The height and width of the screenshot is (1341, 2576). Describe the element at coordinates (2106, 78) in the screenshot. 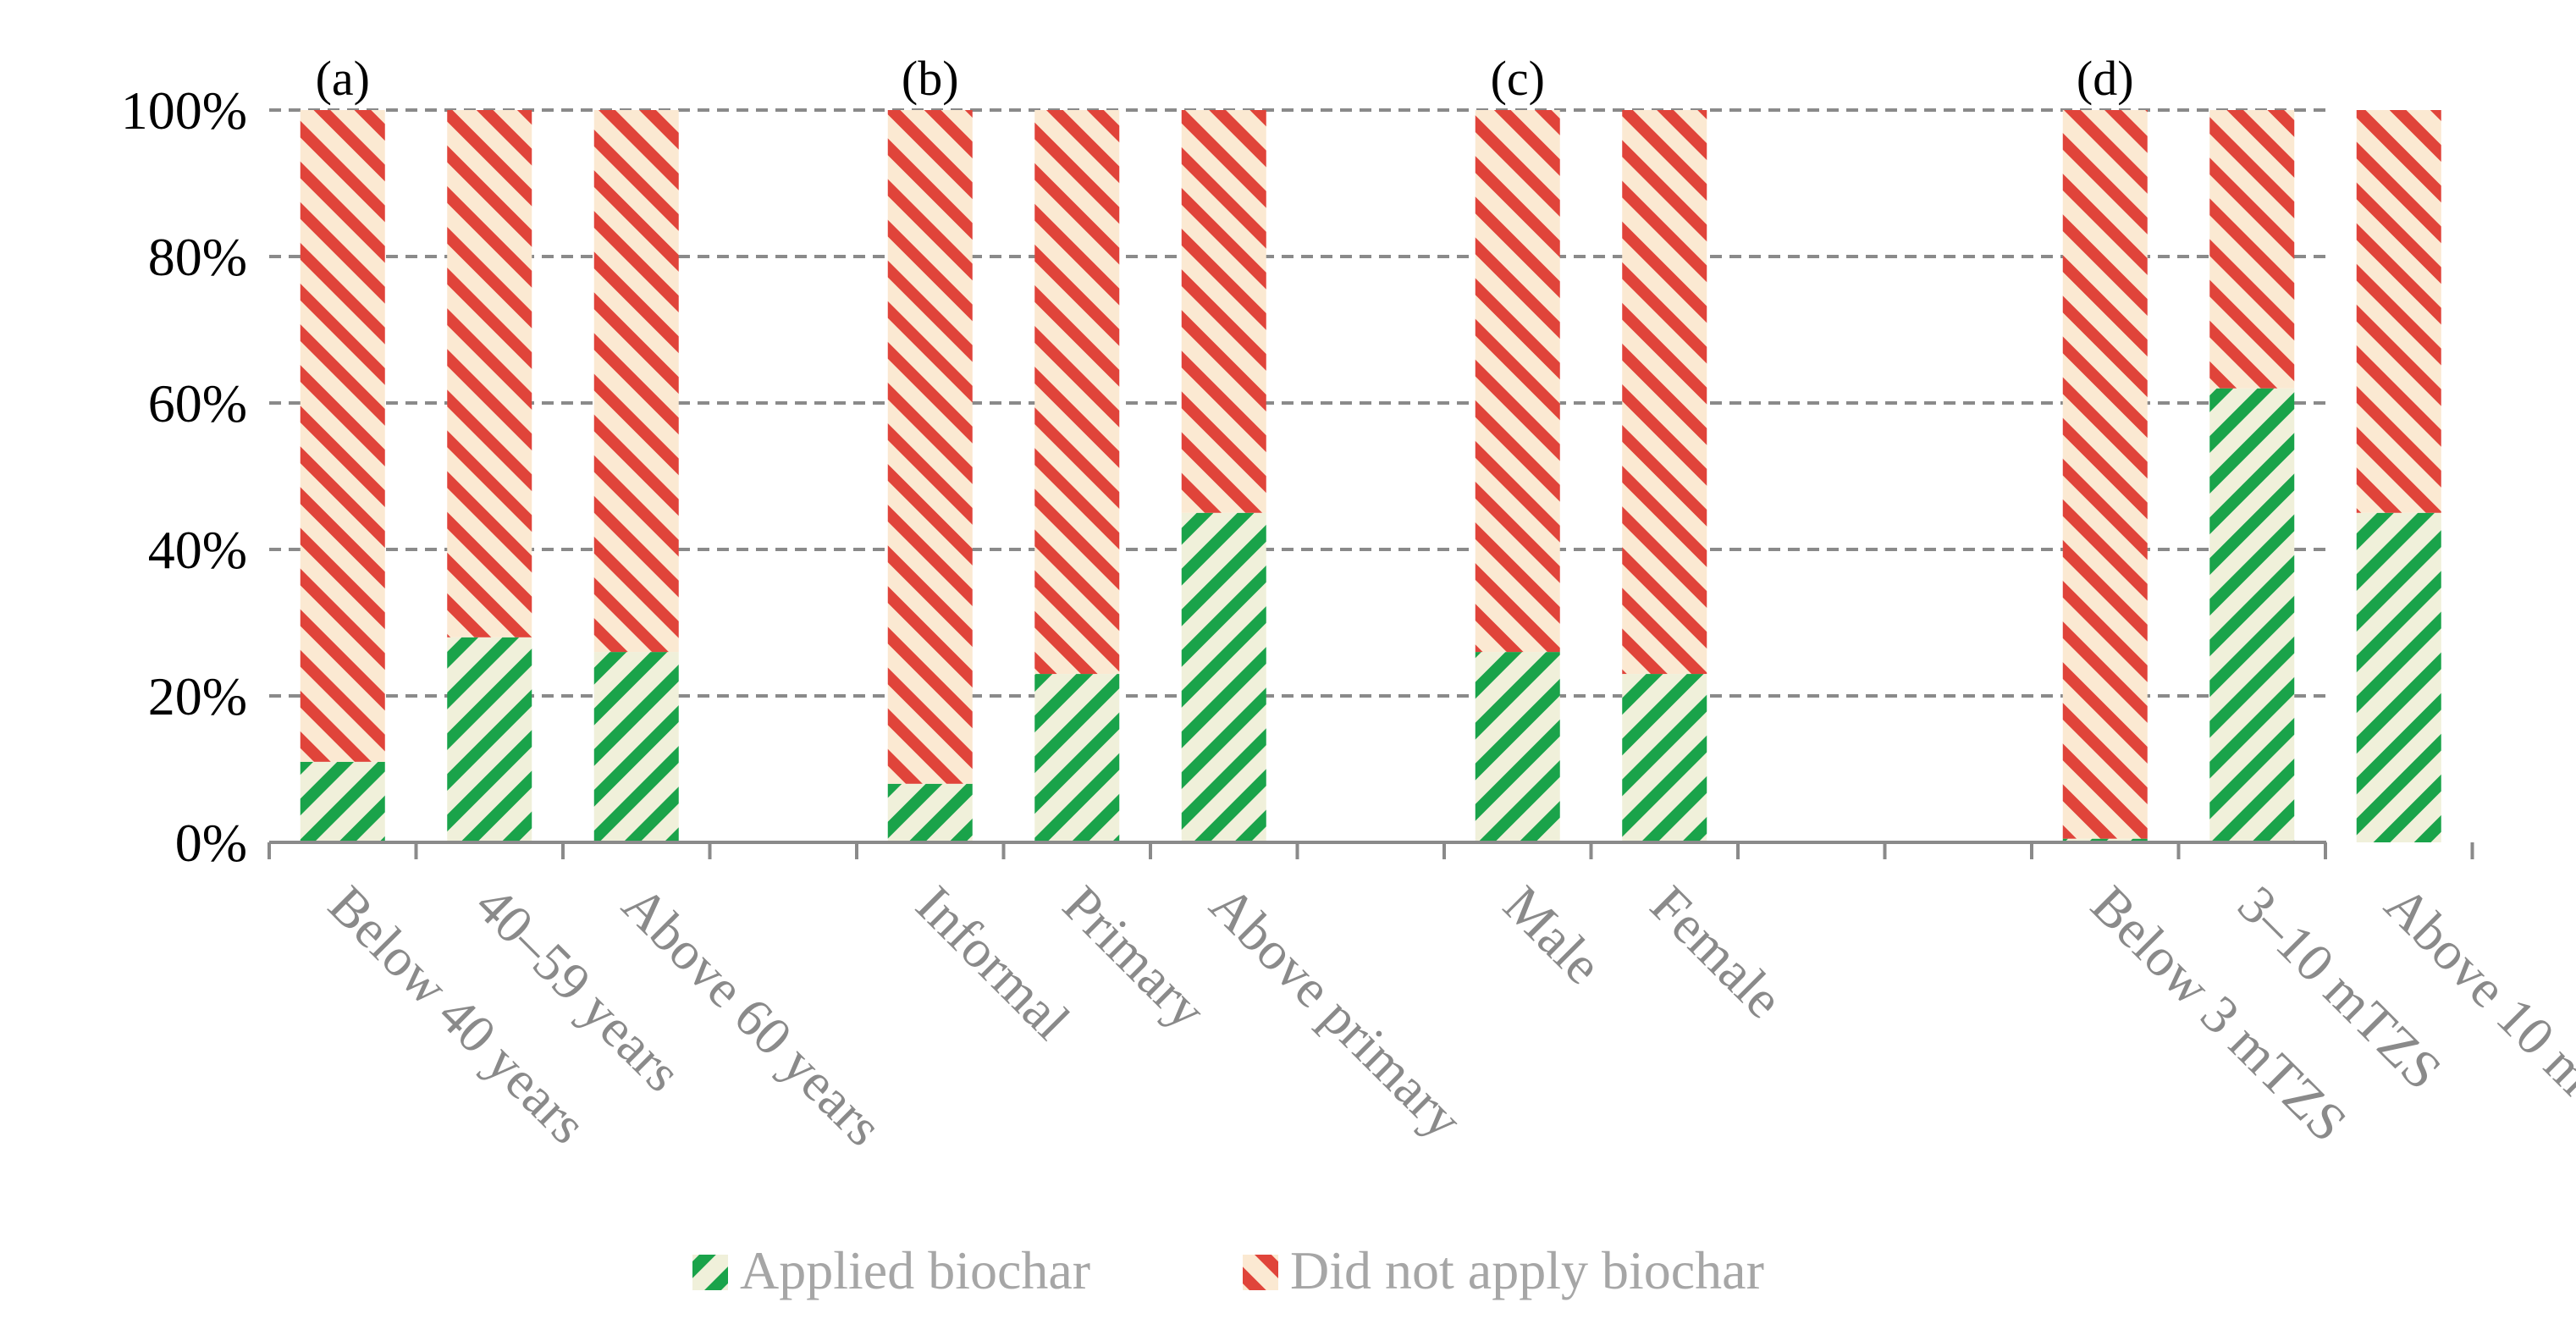

I see `panel-label: (d)` at that location.